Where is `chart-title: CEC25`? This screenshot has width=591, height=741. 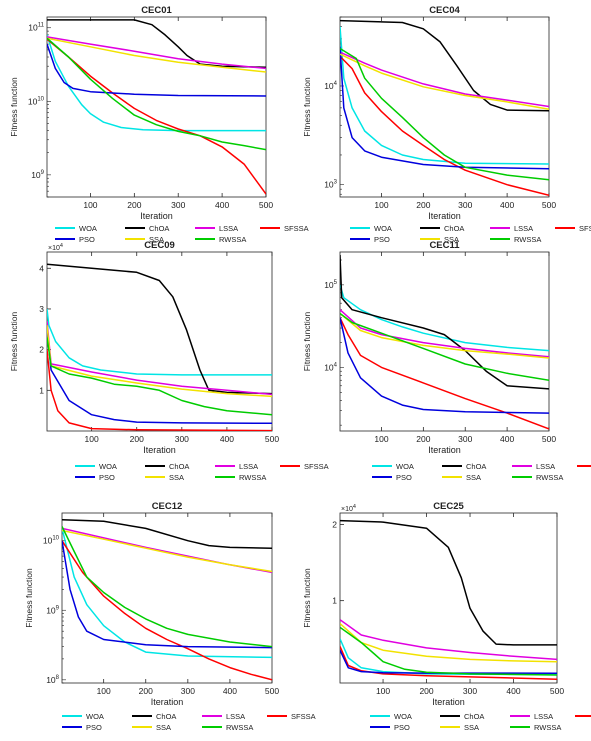 chart-title: CEC25 is located at coordinates (448, 506).